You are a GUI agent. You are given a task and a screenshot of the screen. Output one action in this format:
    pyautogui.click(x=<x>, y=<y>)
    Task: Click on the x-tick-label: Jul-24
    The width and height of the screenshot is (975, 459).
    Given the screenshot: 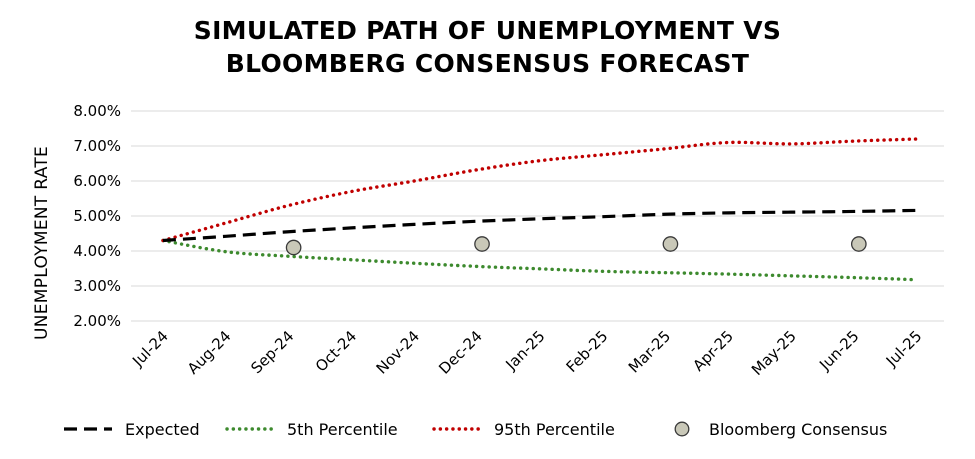 What is the action you would take?
    pyautogui.click(x=150, y=349)
    